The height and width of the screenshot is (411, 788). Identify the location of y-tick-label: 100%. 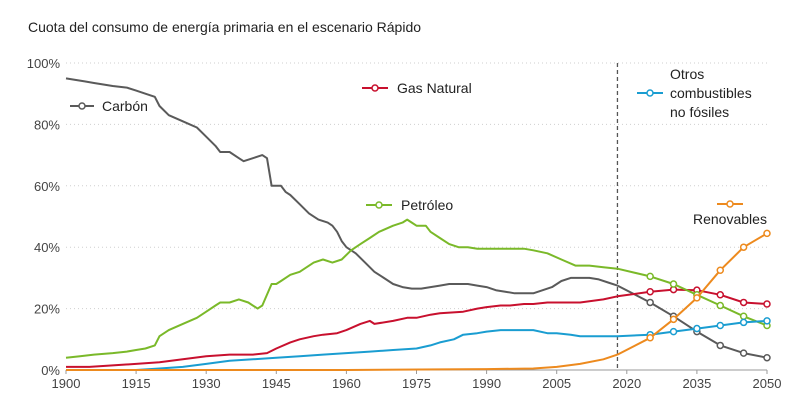
(44, 63).